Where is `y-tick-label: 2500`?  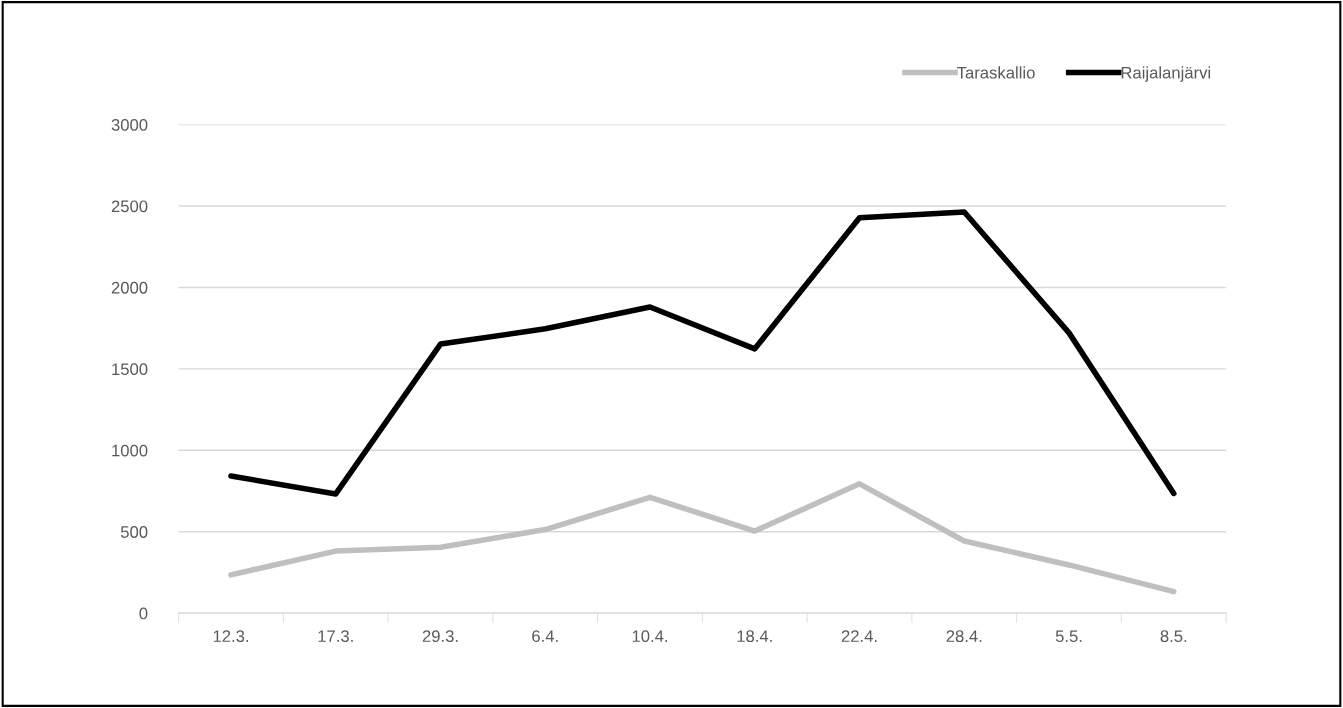 y-tick-label: 2500 is located at coordinates (129, 206).